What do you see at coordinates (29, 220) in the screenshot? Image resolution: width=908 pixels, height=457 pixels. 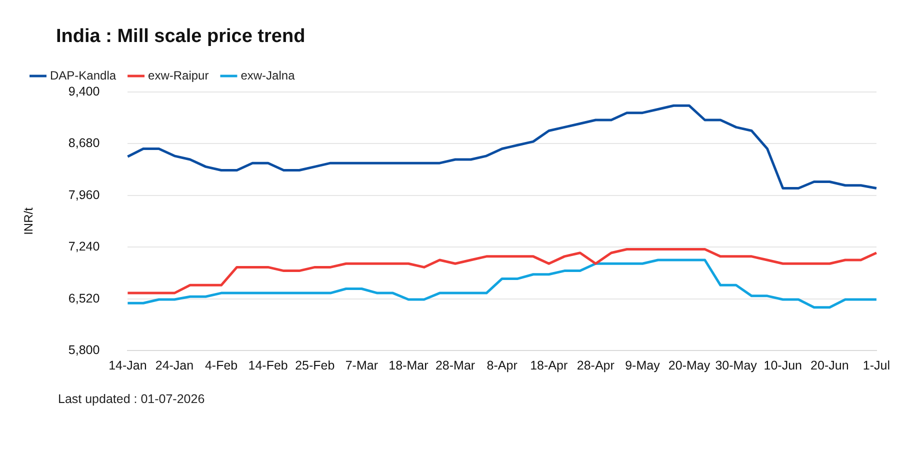 I see `y-axis-title: INR/t` at bounding box center [29, 220].